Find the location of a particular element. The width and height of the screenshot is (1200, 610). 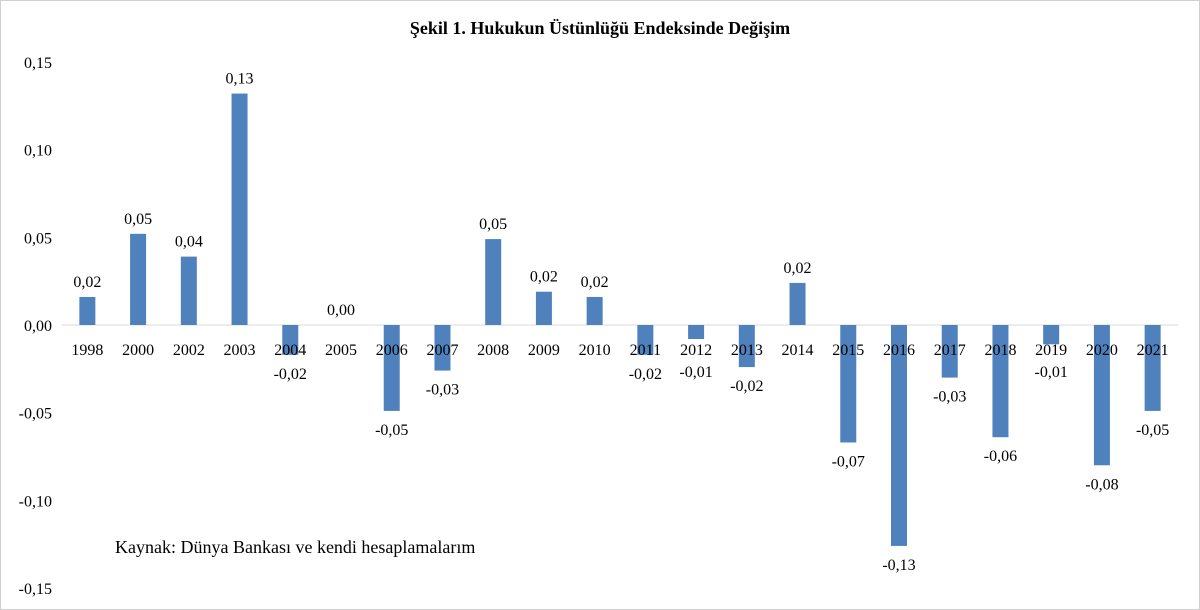

data-label: -0,13 is located at coordinates (898, 565).